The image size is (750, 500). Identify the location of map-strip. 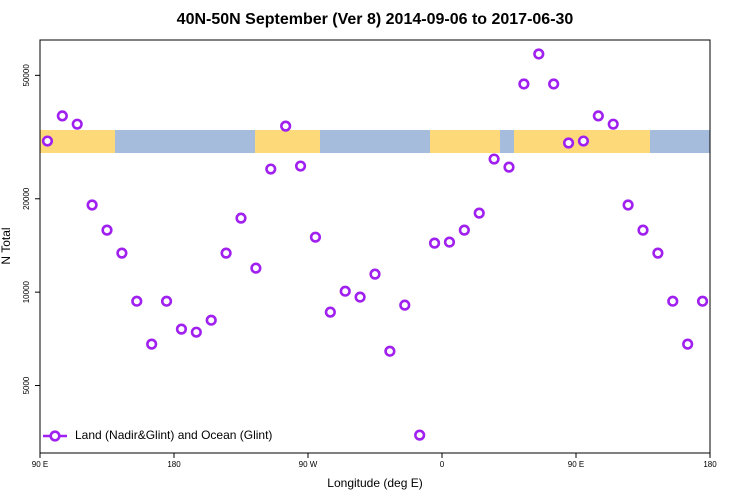
(375, 141).